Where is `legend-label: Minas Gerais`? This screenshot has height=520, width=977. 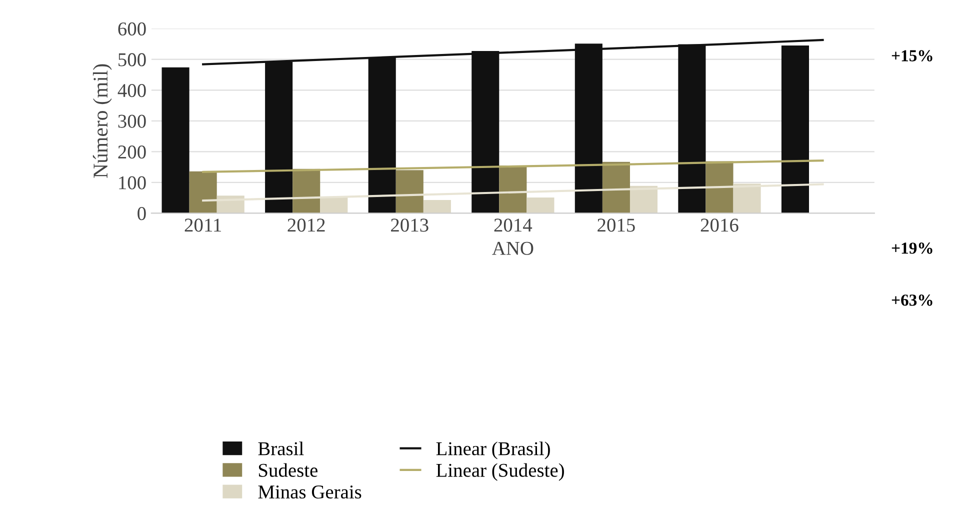
legend-label: Minas Gerais is located at coordinates (310, 492).